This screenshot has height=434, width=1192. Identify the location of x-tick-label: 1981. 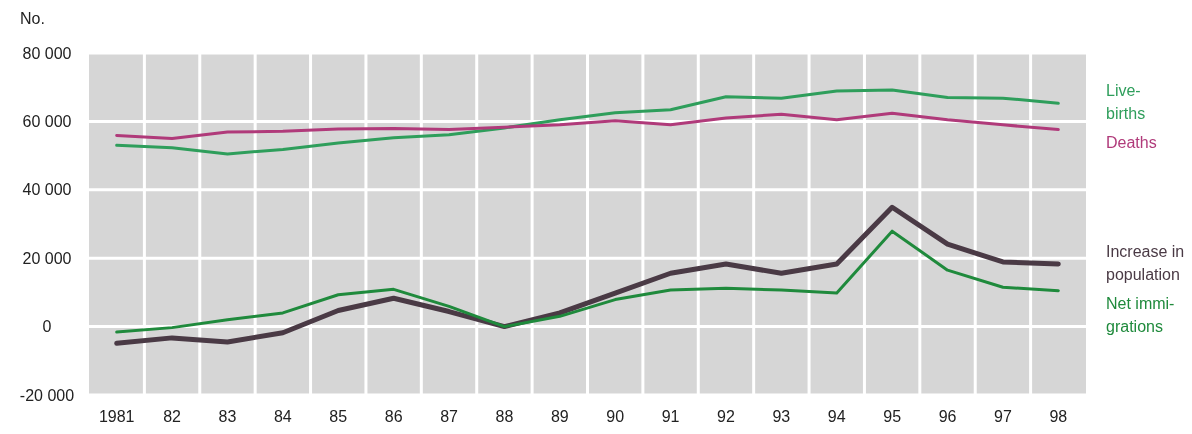
(116, 416).